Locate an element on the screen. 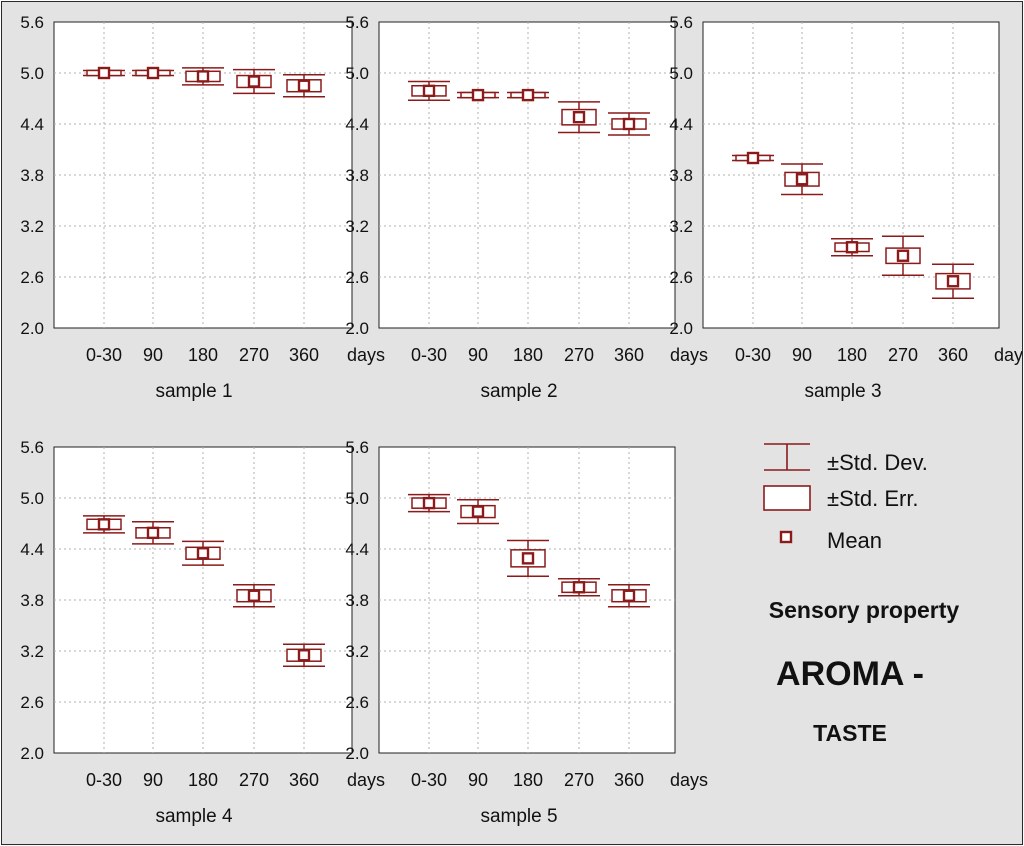 This screenshot has height=846, width=1024. legend-std-err-symbol is located at coordinates (787, 498).